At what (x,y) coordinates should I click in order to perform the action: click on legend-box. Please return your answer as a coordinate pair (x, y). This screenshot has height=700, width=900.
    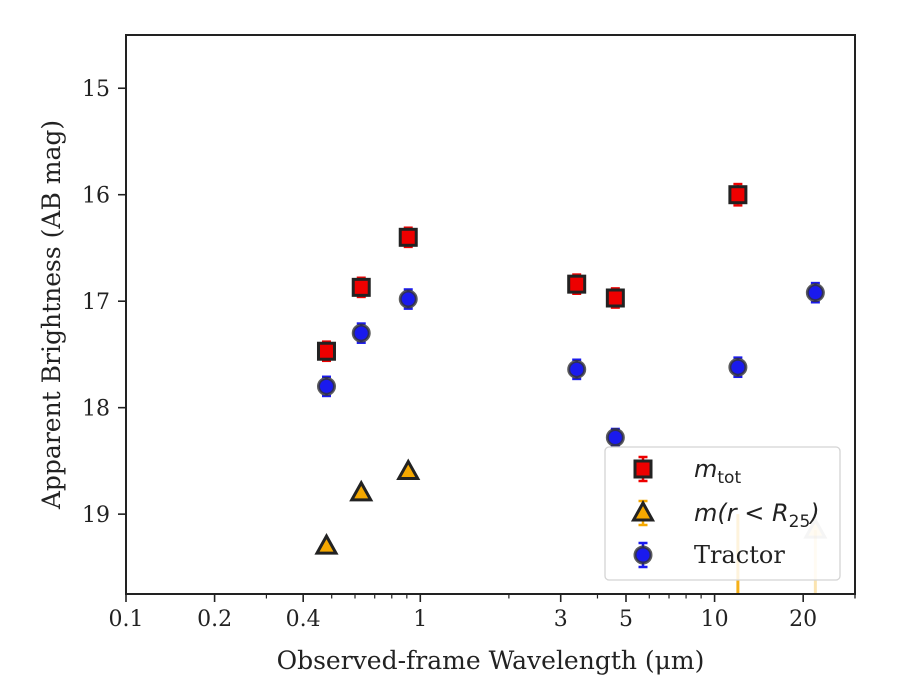
    Looking at the image, I should click on (722, 513).